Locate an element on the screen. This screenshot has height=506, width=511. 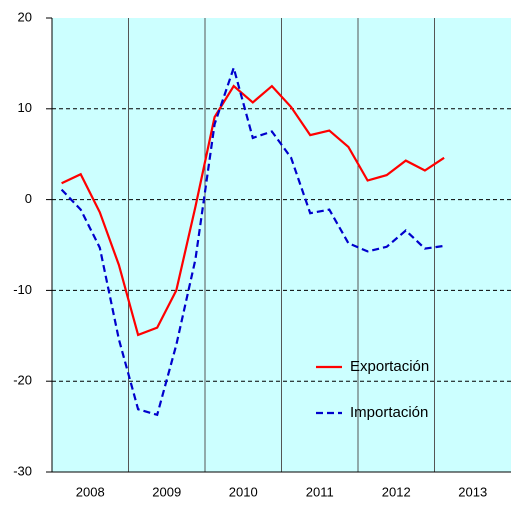
x-tick-label: 2009 is located at coordinates (166, 491).